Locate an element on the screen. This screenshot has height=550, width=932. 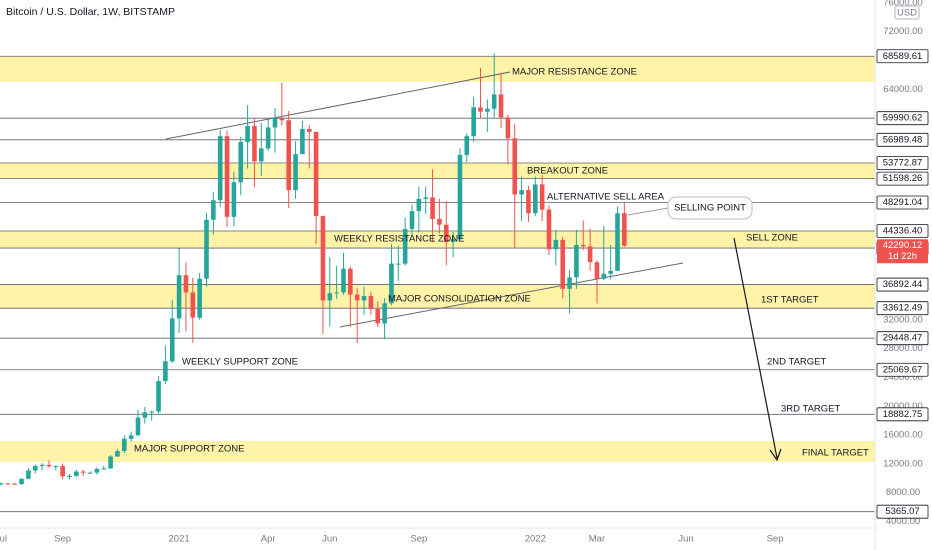
x-tick-label: Apr is located at coordinates (268, 539).